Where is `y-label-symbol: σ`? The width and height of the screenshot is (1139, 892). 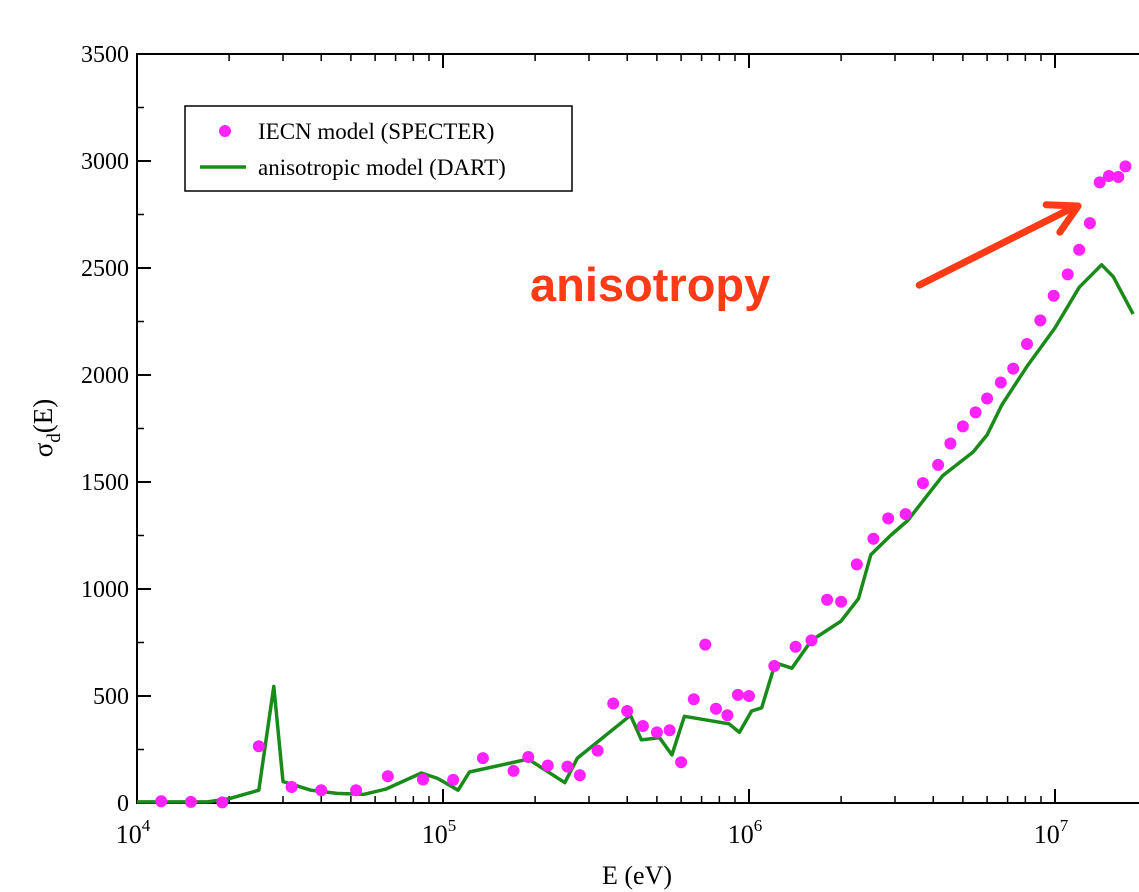
y-label-symbol: σ is located at coordinates (43, 449).